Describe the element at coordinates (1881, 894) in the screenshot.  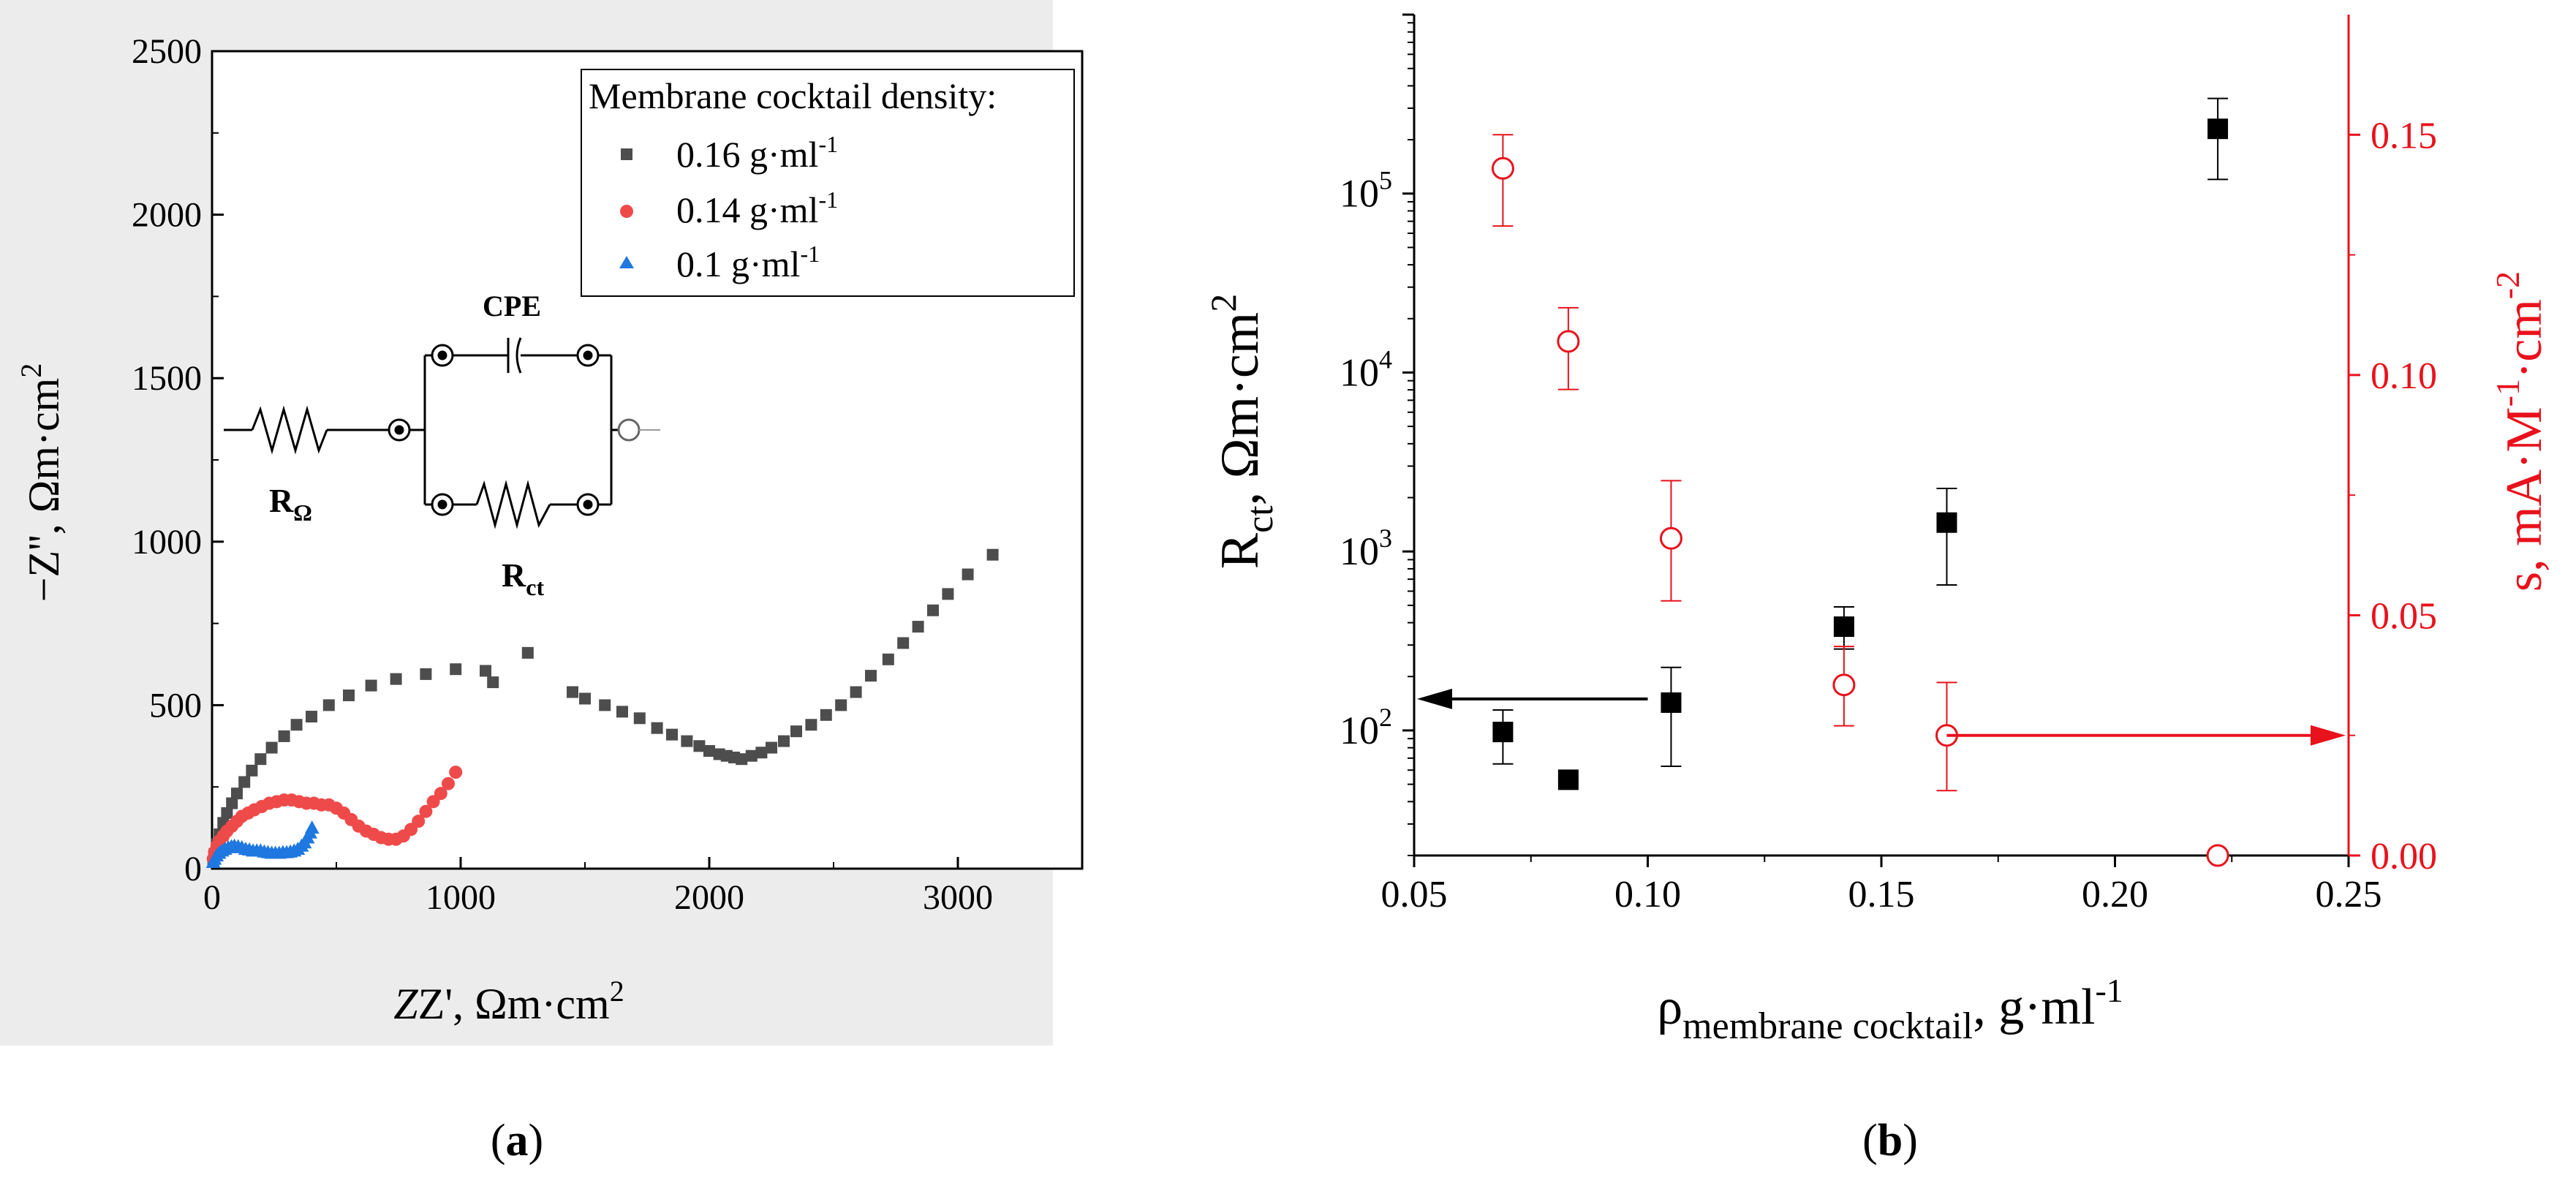
I see `x-tick-label-b: 0.15` at that location.